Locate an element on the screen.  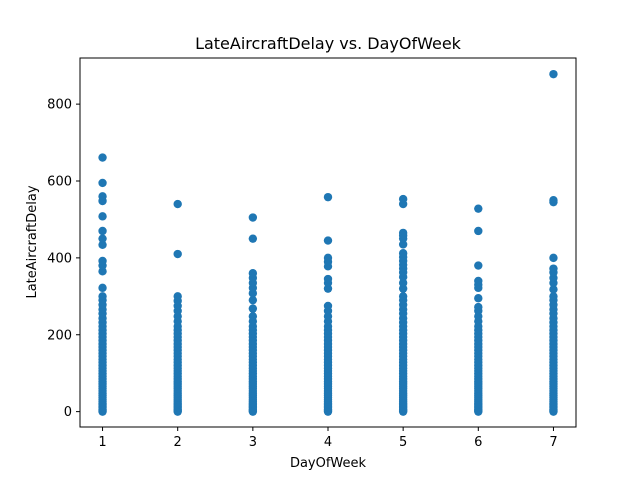
x-tick-label: 4 is located at coordinates (328, 442).